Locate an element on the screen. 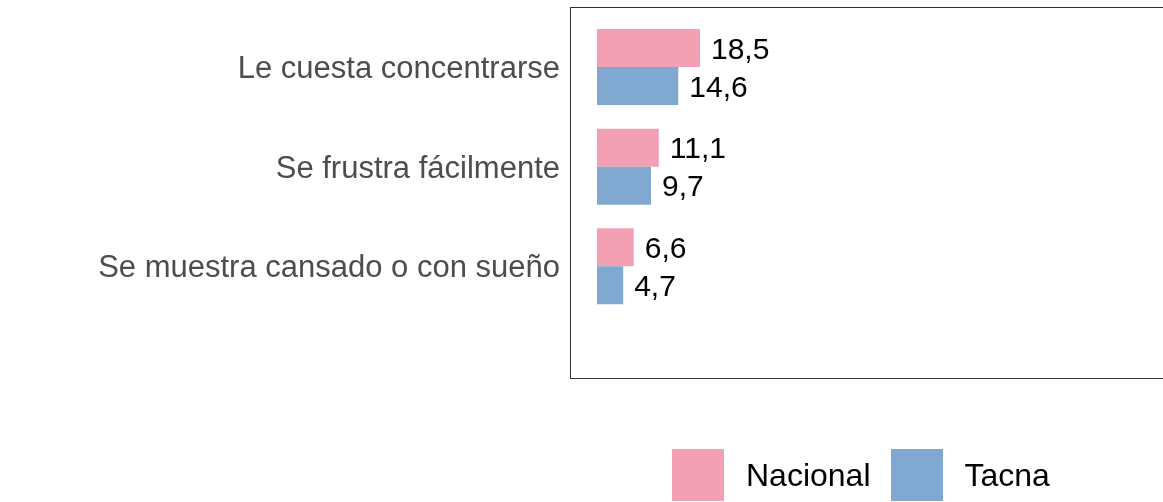  data-label: 14,6 is located at coordinates (718, 86).